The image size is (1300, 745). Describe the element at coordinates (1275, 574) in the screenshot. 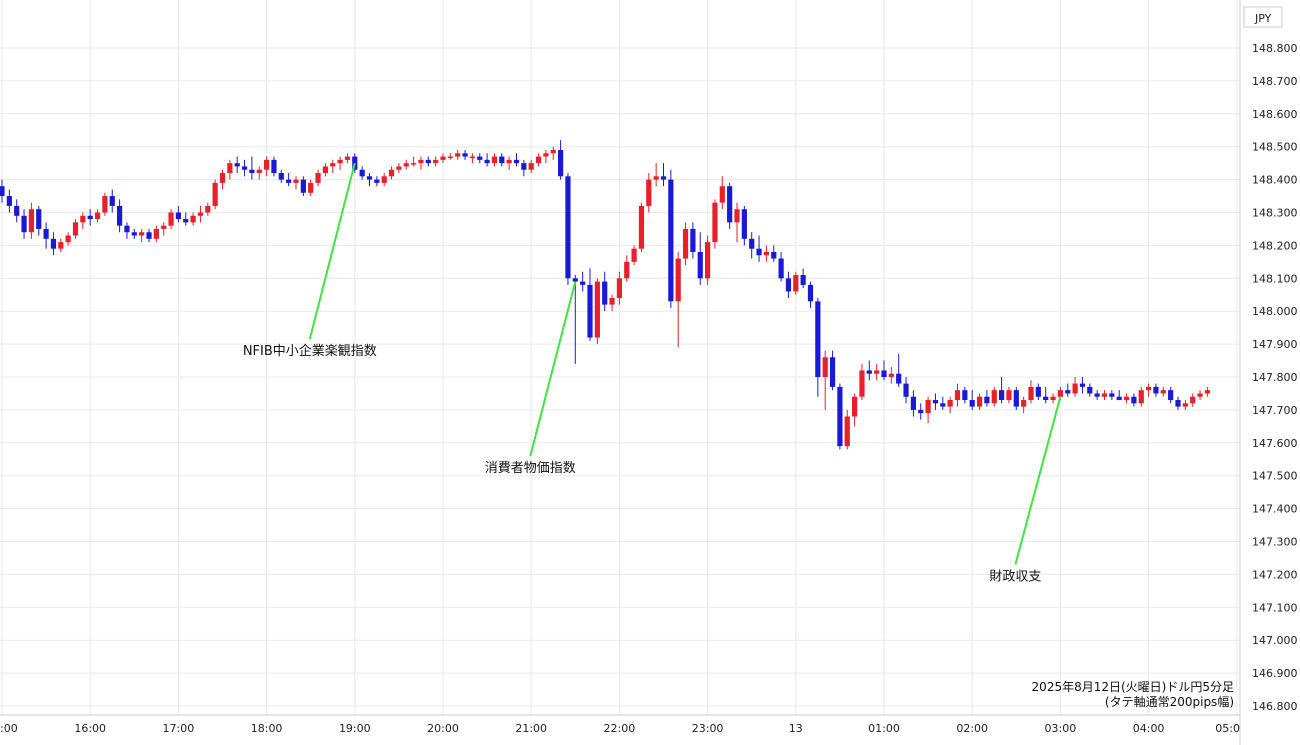

I see `price-tick-label: 147.200` at that location.